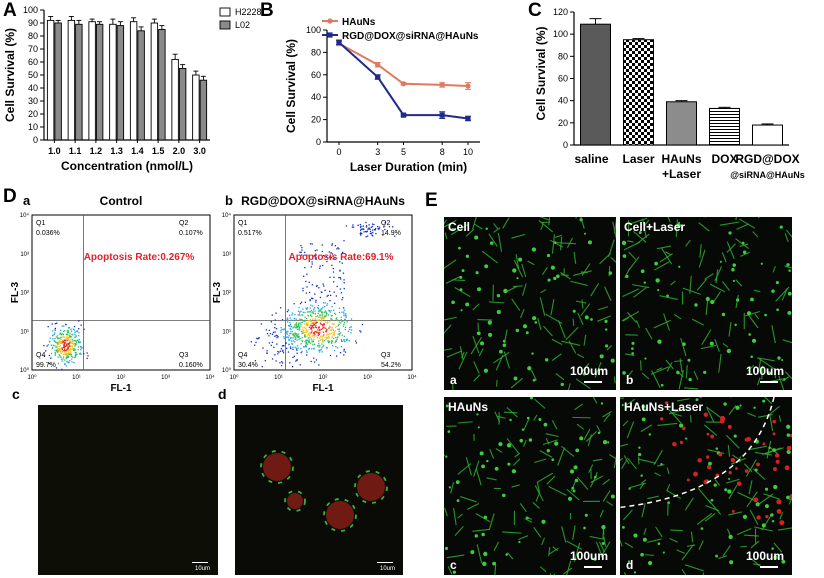  Describe the element at coordinates (697, 453) in the screenshot. I see `laser-boundary` at that location.